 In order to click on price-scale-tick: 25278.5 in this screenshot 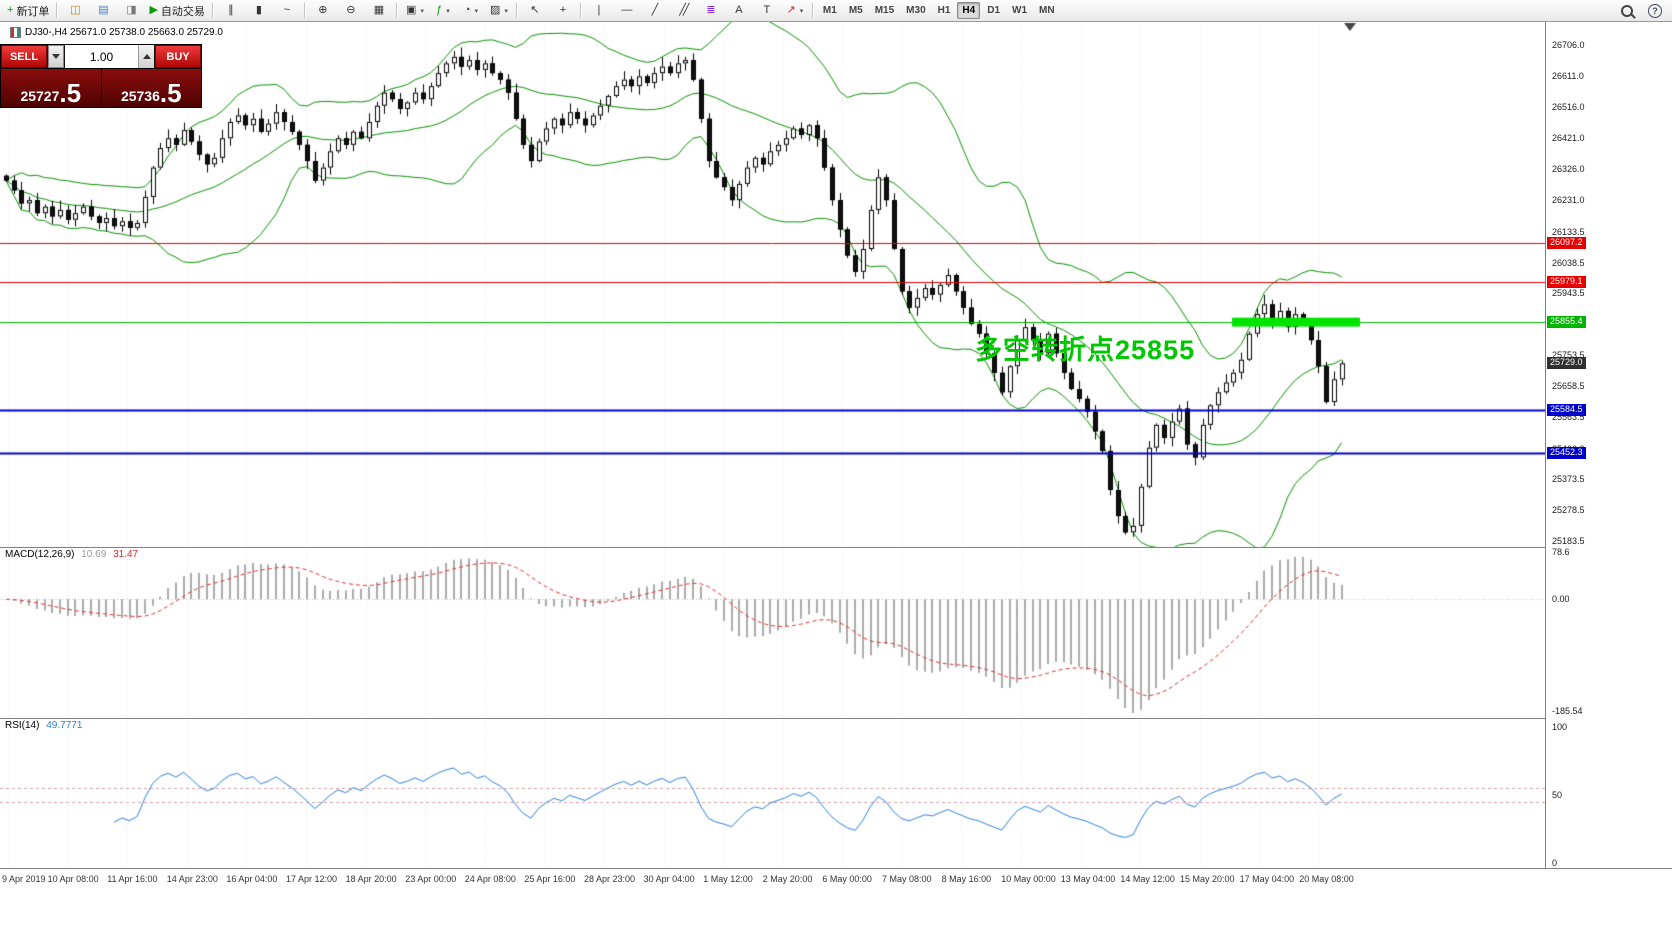, I will do `click(1568, 510)`.